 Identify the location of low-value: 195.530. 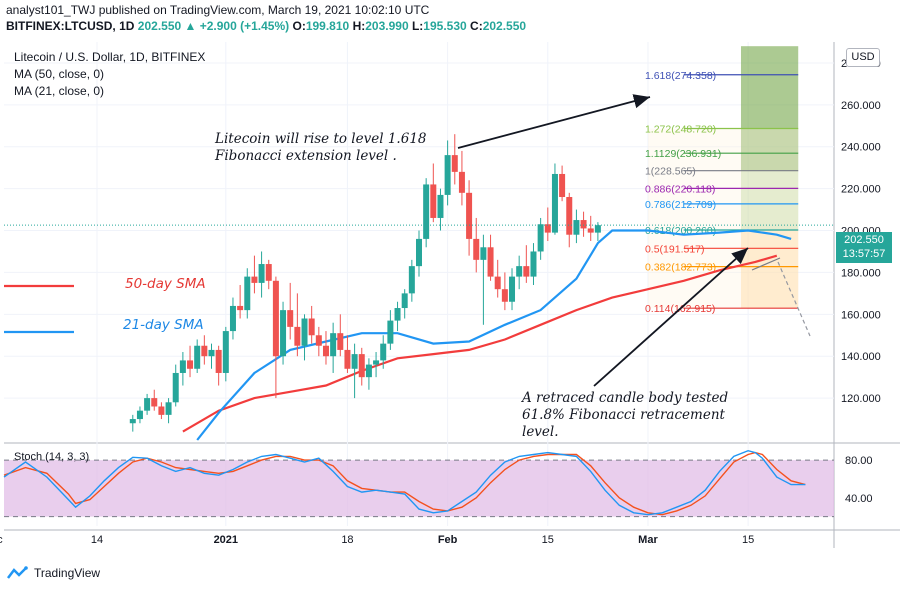
(445, 26).